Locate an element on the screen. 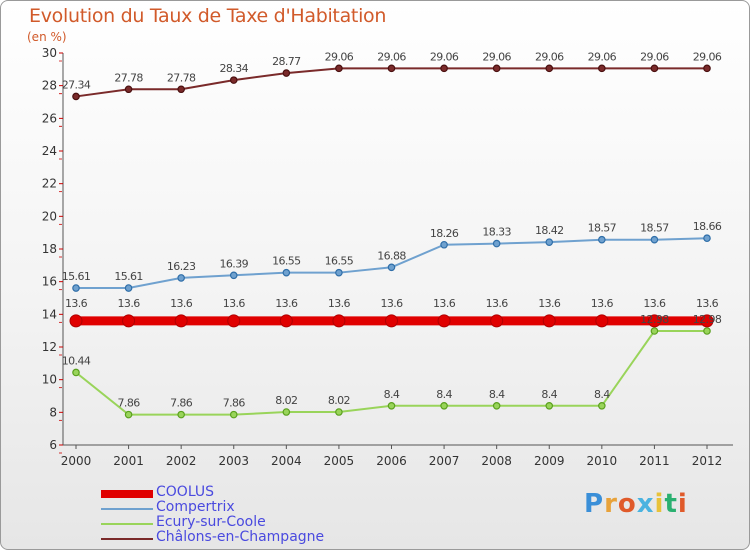  data-label: 18.33 is located at coordinates (496, 232).